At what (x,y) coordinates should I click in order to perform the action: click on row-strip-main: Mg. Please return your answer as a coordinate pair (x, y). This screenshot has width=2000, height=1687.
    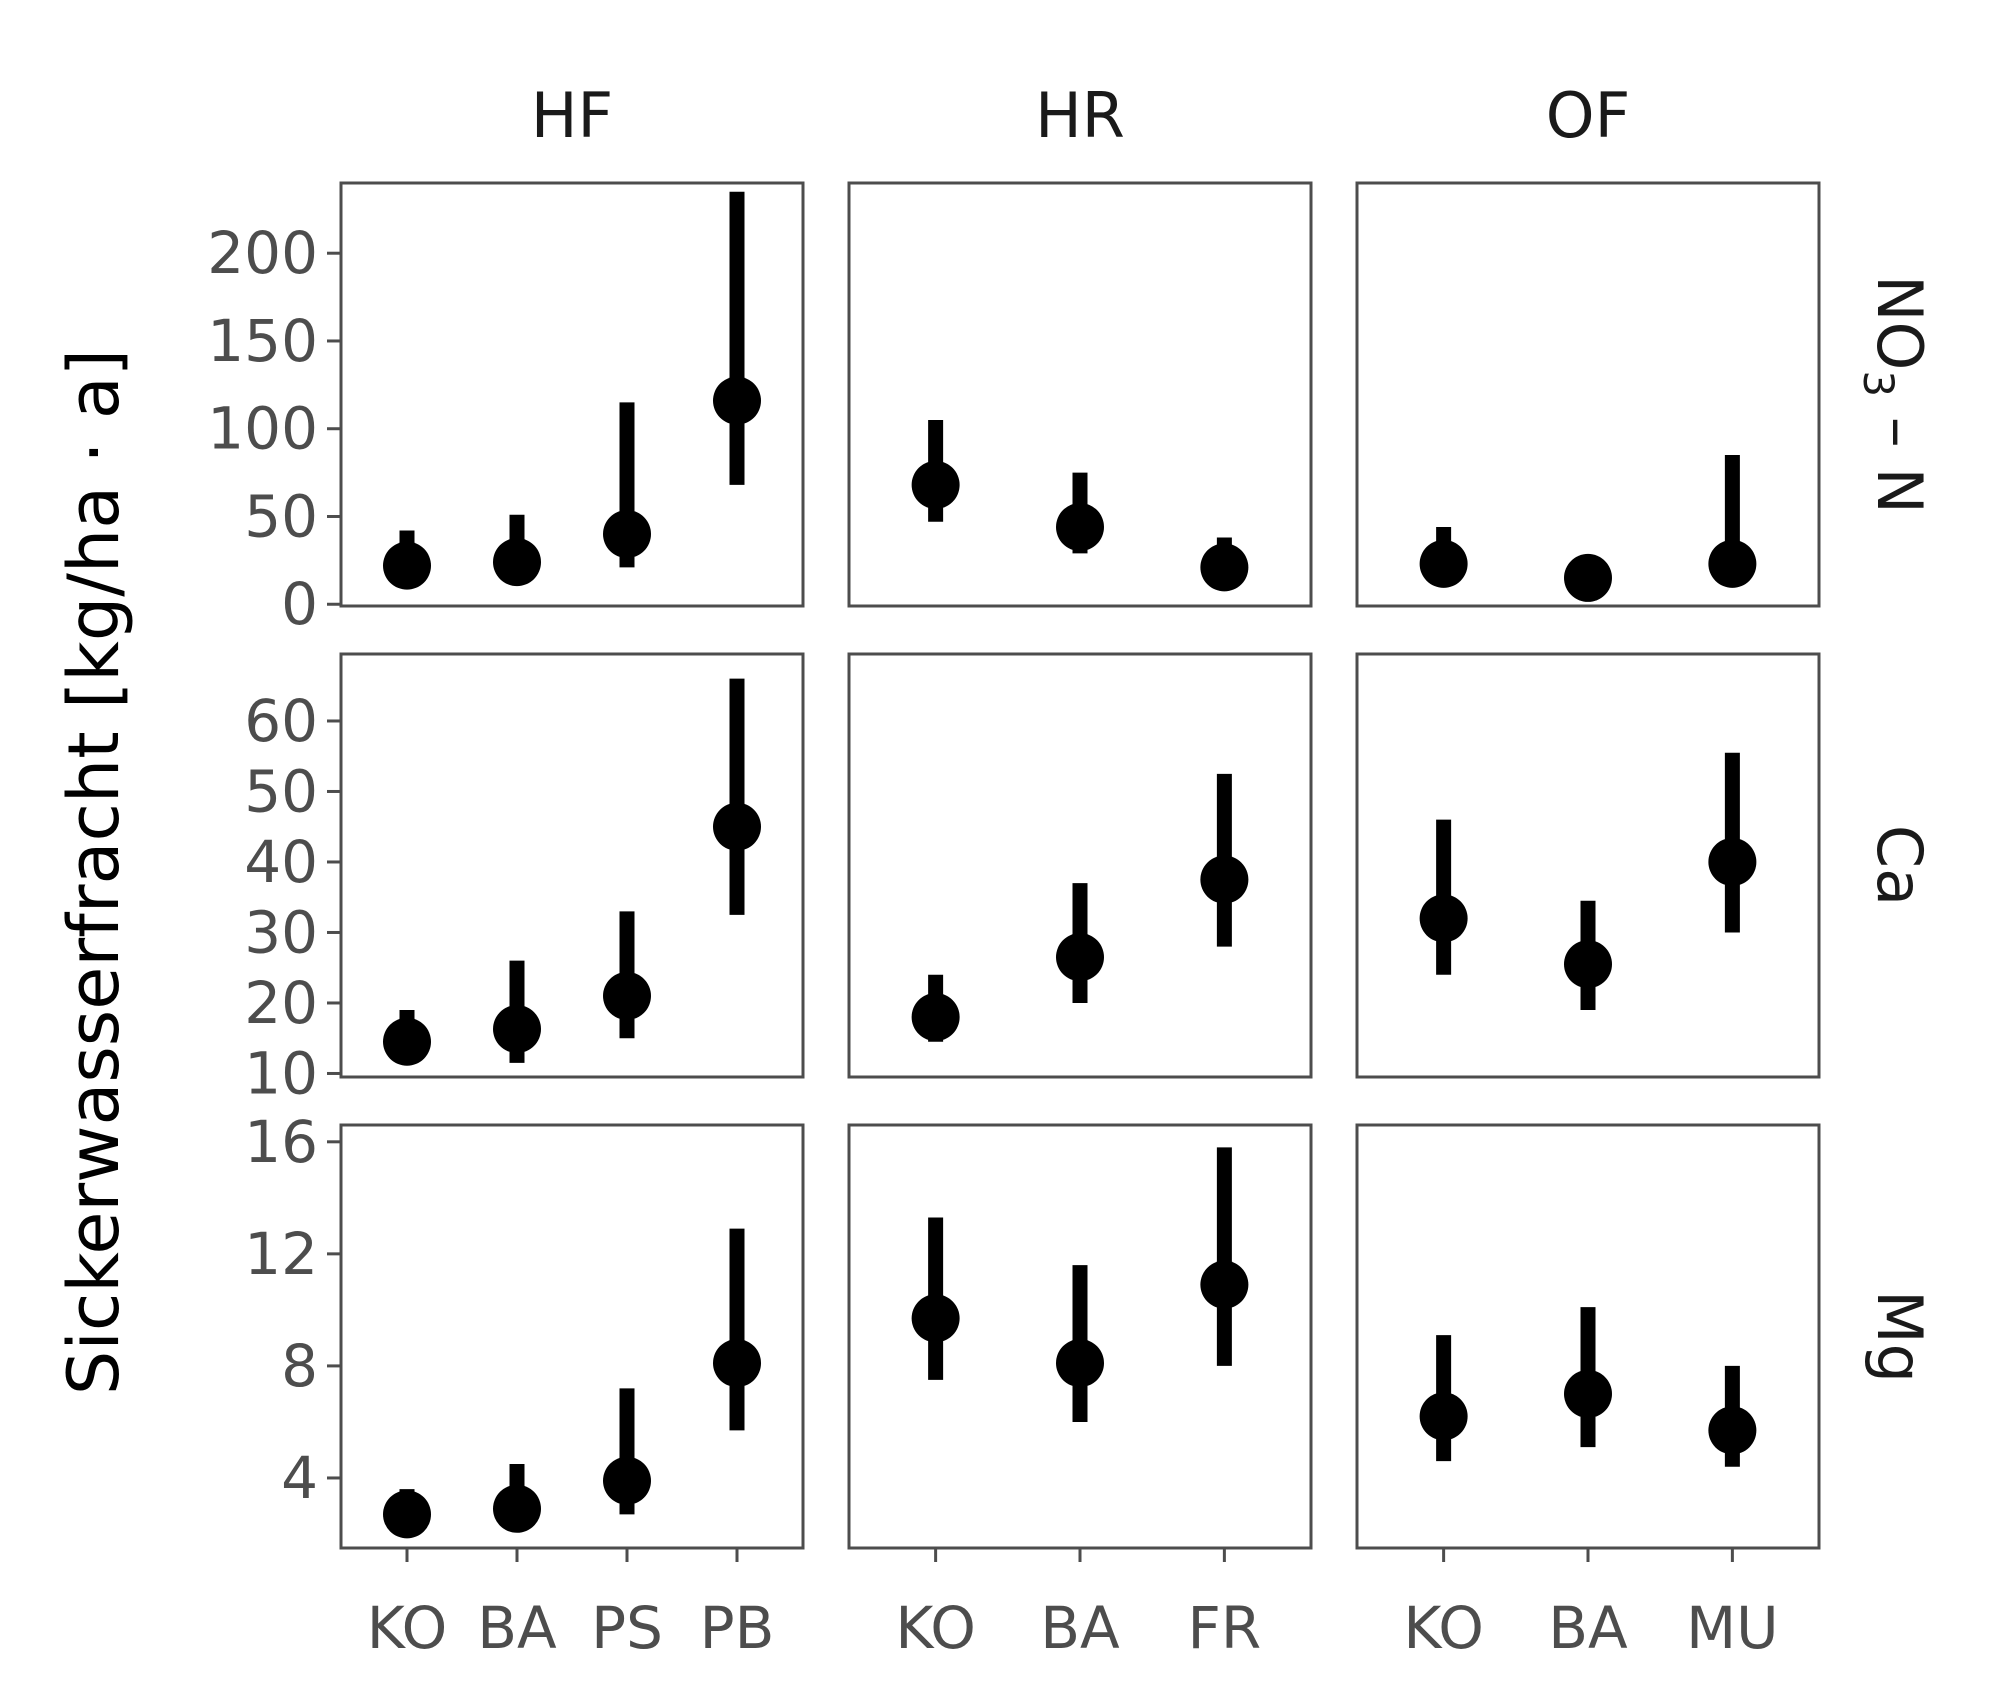
    Looking at the image, I should click on (1899, 1336).